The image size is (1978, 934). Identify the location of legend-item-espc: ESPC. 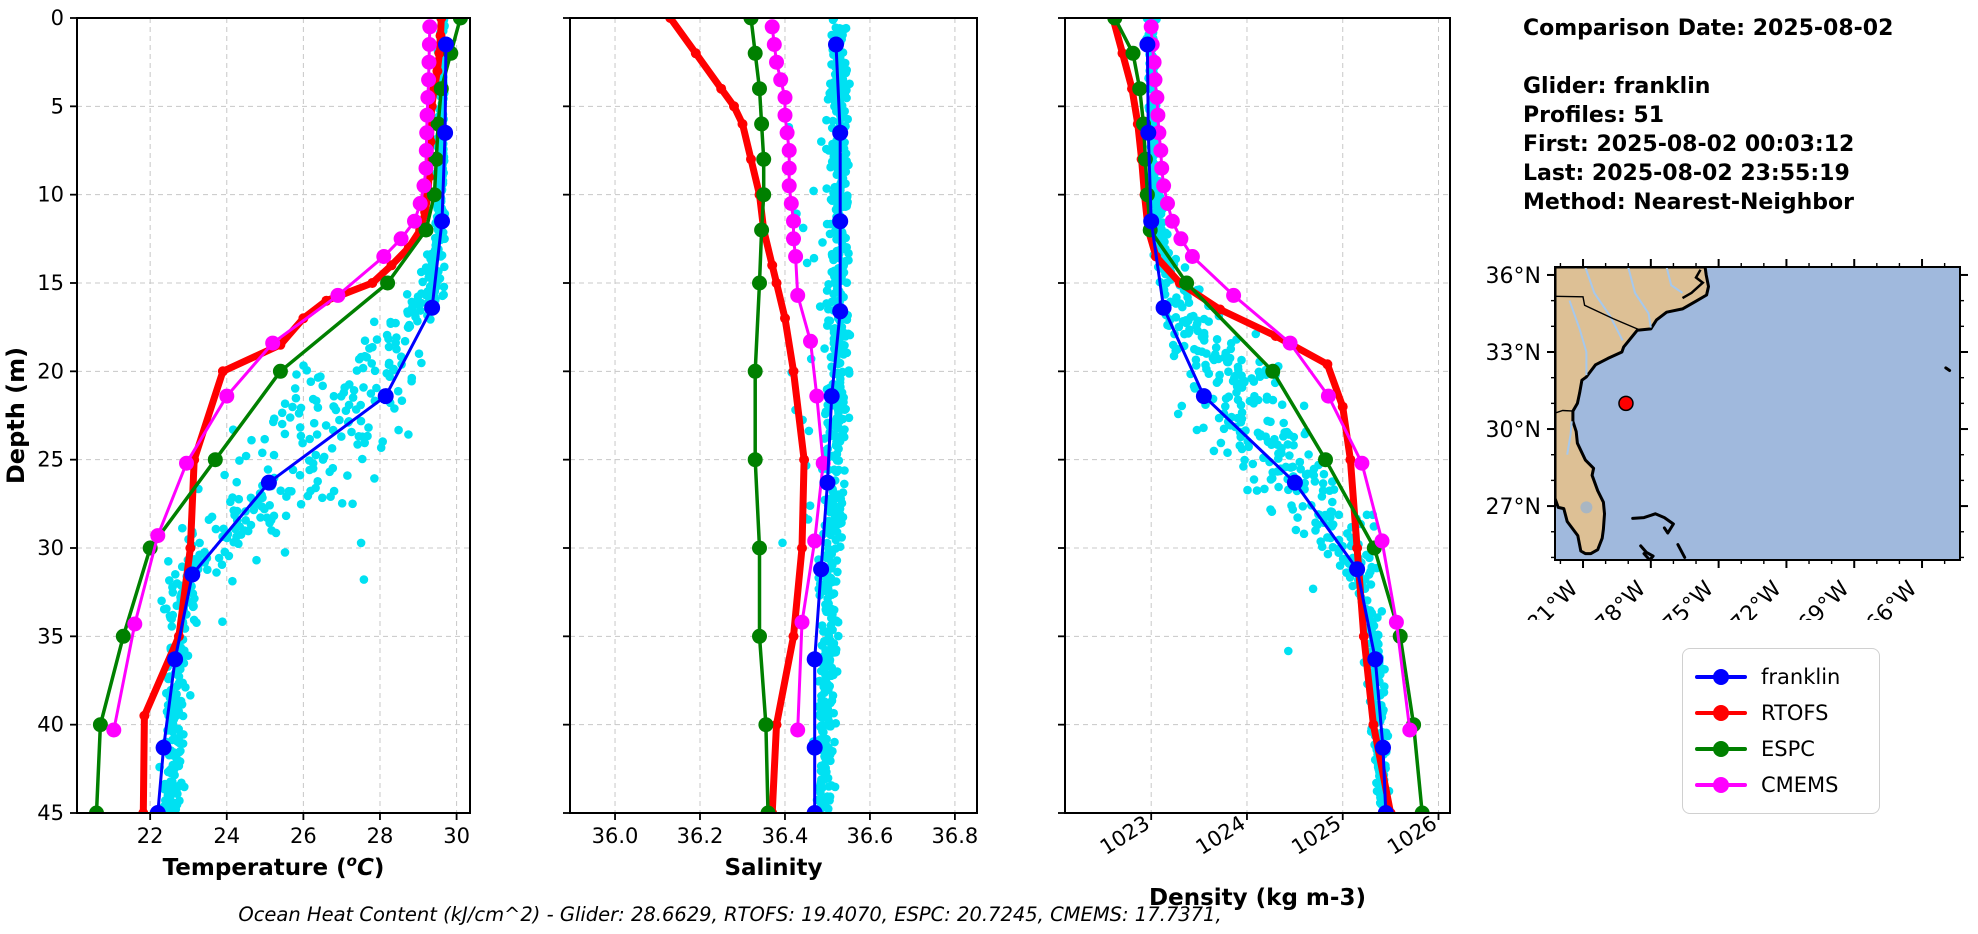
(1780, 749).